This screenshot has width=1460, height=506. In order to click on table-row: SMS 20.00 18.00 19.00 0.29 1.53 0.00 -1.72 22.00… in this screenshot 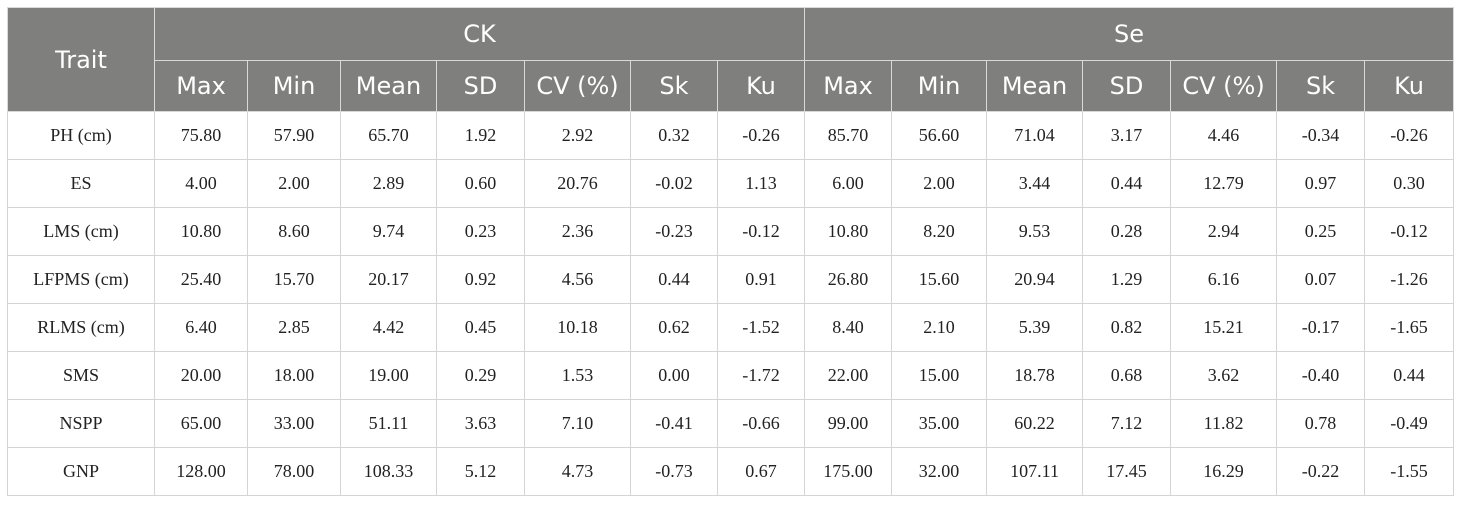, I will do `click(731, 375)`.